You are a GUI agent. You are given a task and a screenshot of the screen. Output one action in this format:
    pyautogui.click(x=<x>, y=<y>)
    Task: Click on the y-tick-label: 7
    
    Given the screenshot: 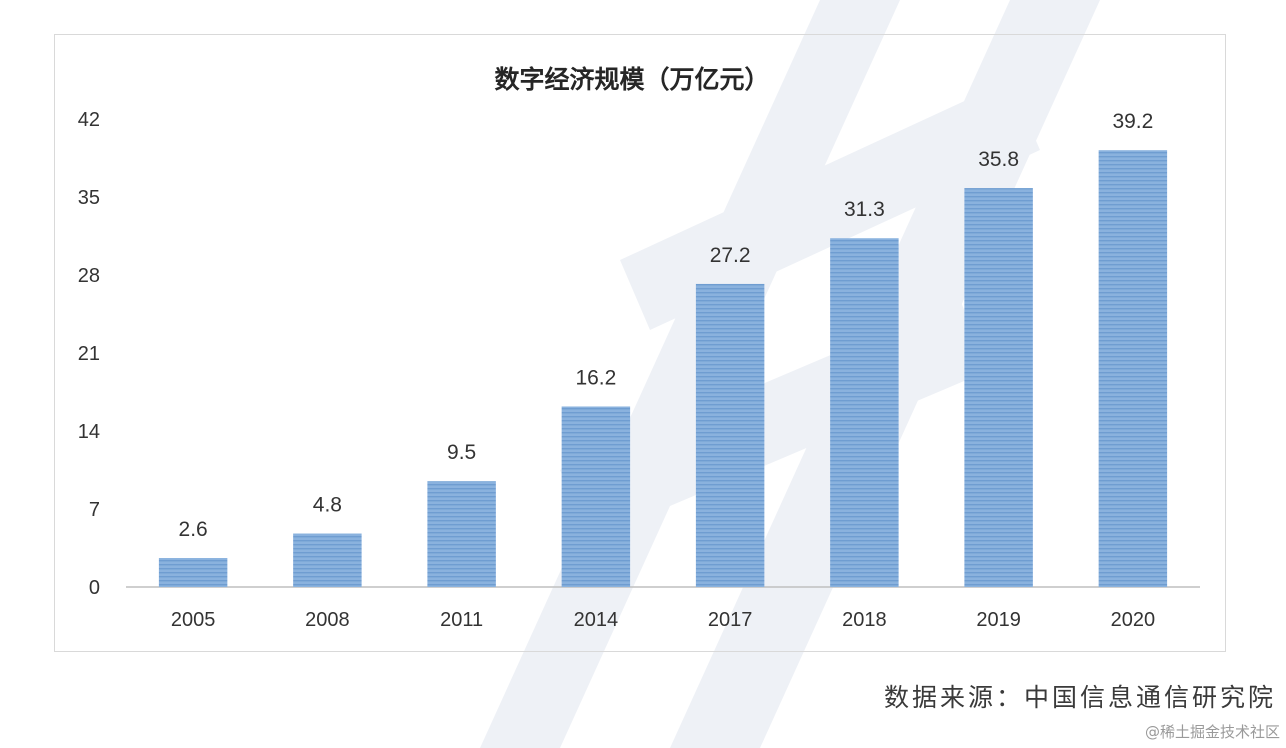 What is the action you would take?
    pyautogui.click(x=94, y=510)
    